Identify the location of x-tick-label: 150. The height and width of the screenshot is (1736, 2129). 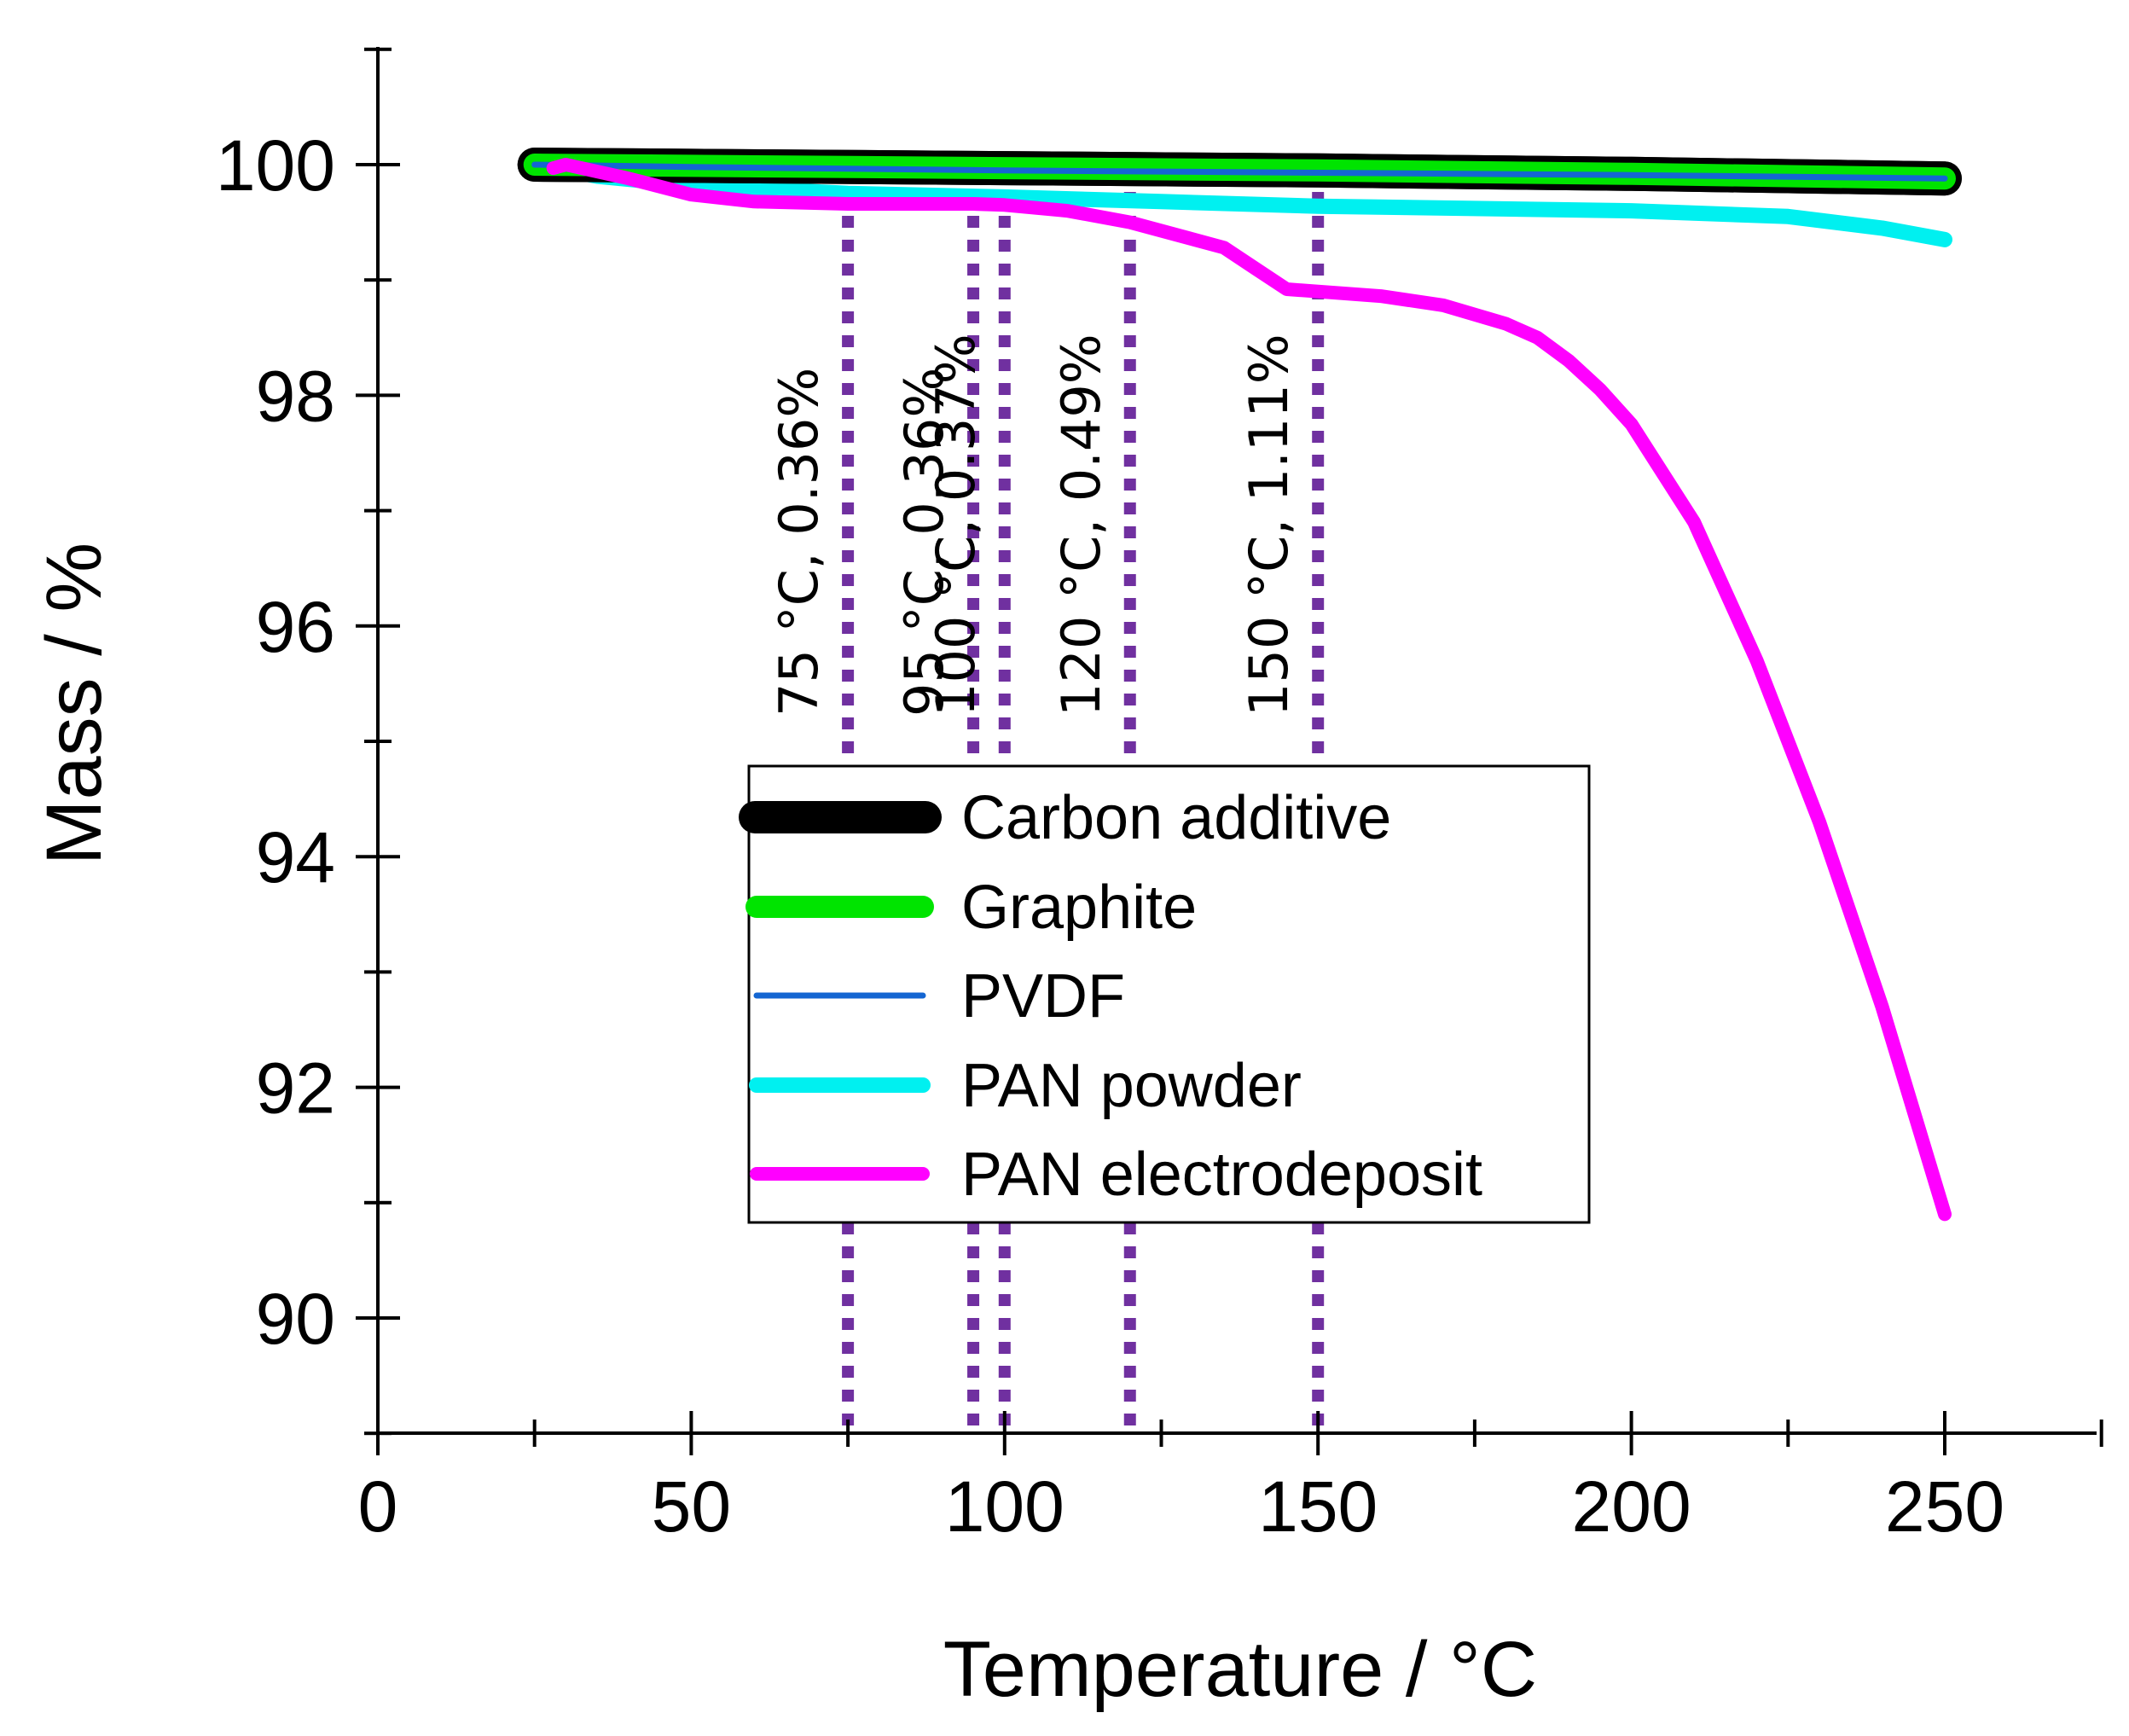
(1318, 1506).